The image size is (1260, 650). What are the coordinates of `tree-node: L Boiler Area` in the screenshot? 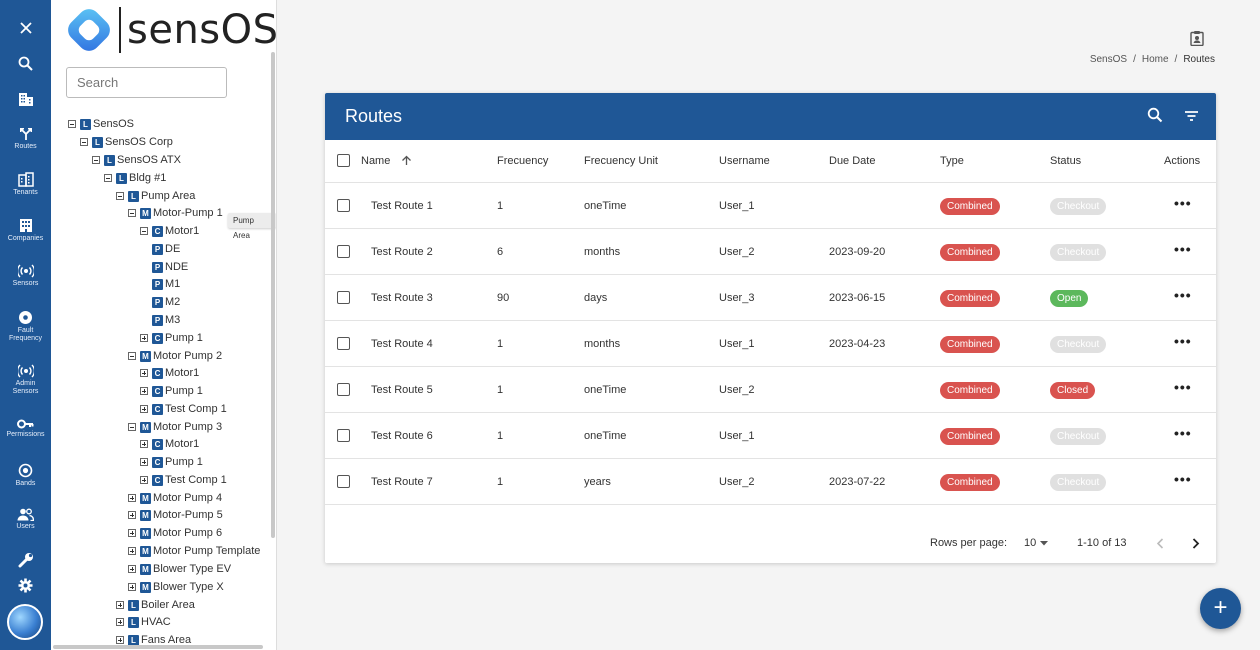 It's located at (155, 605).